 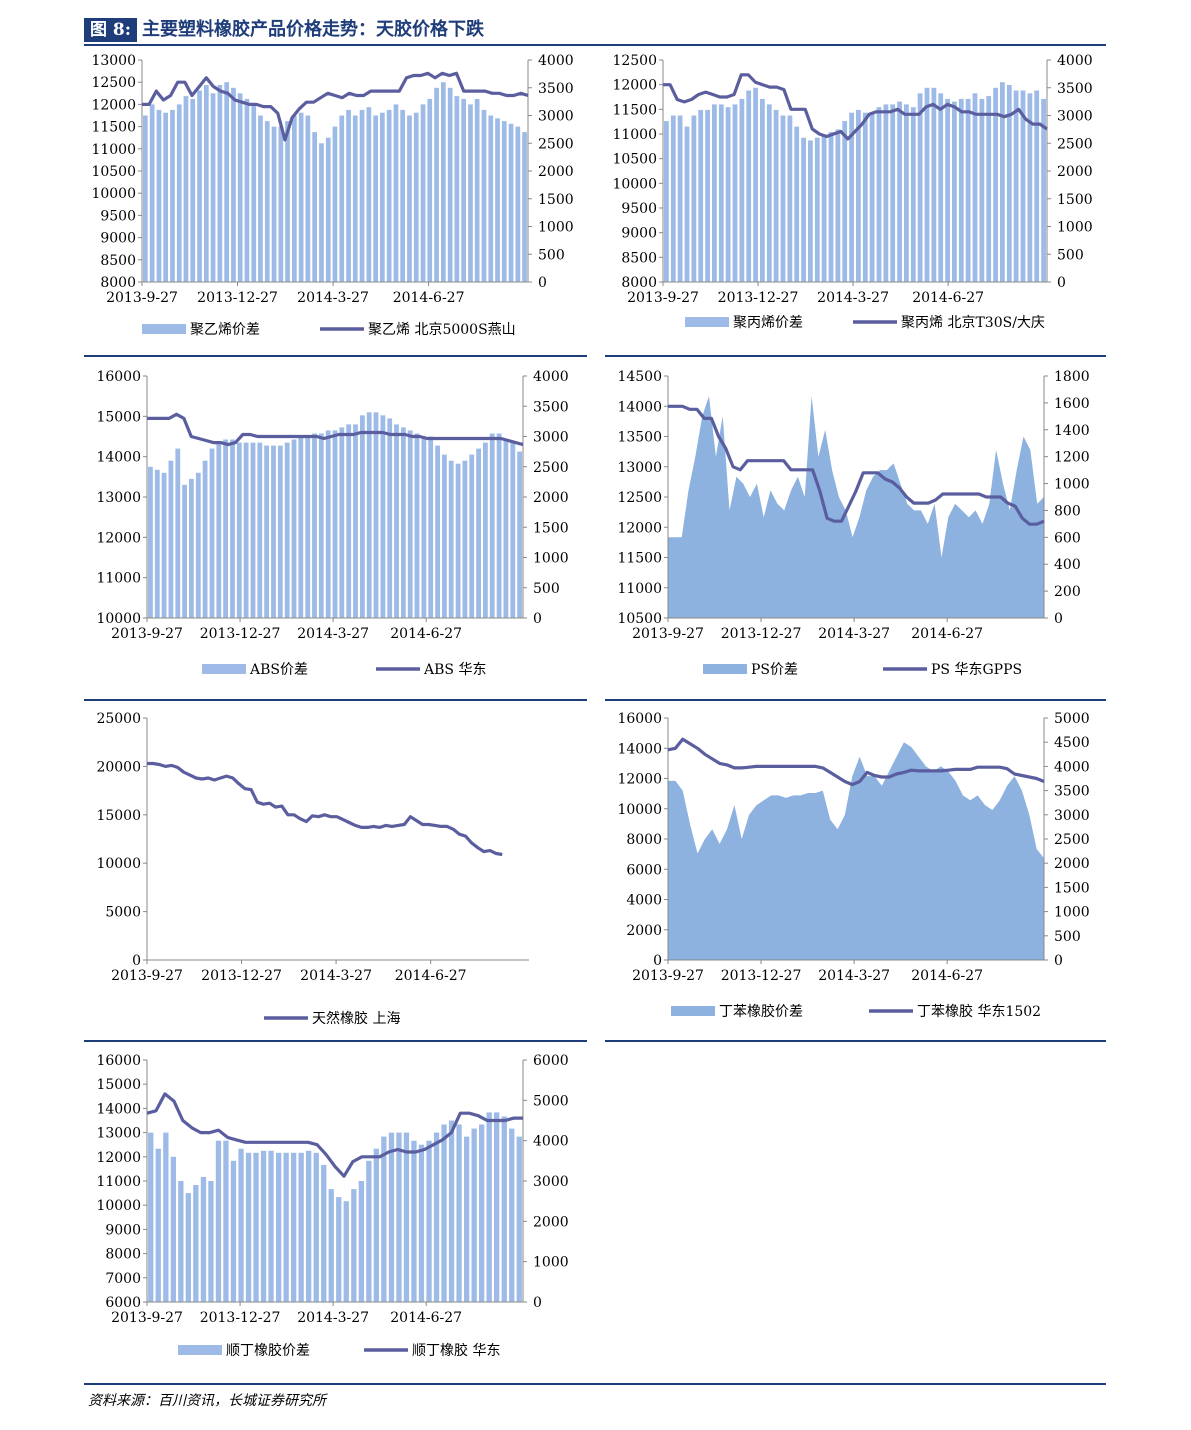 What do you see at coordinates (855, 1041) in the screenshot?
I see `panel-divider` at bounding box center [855, 1041].